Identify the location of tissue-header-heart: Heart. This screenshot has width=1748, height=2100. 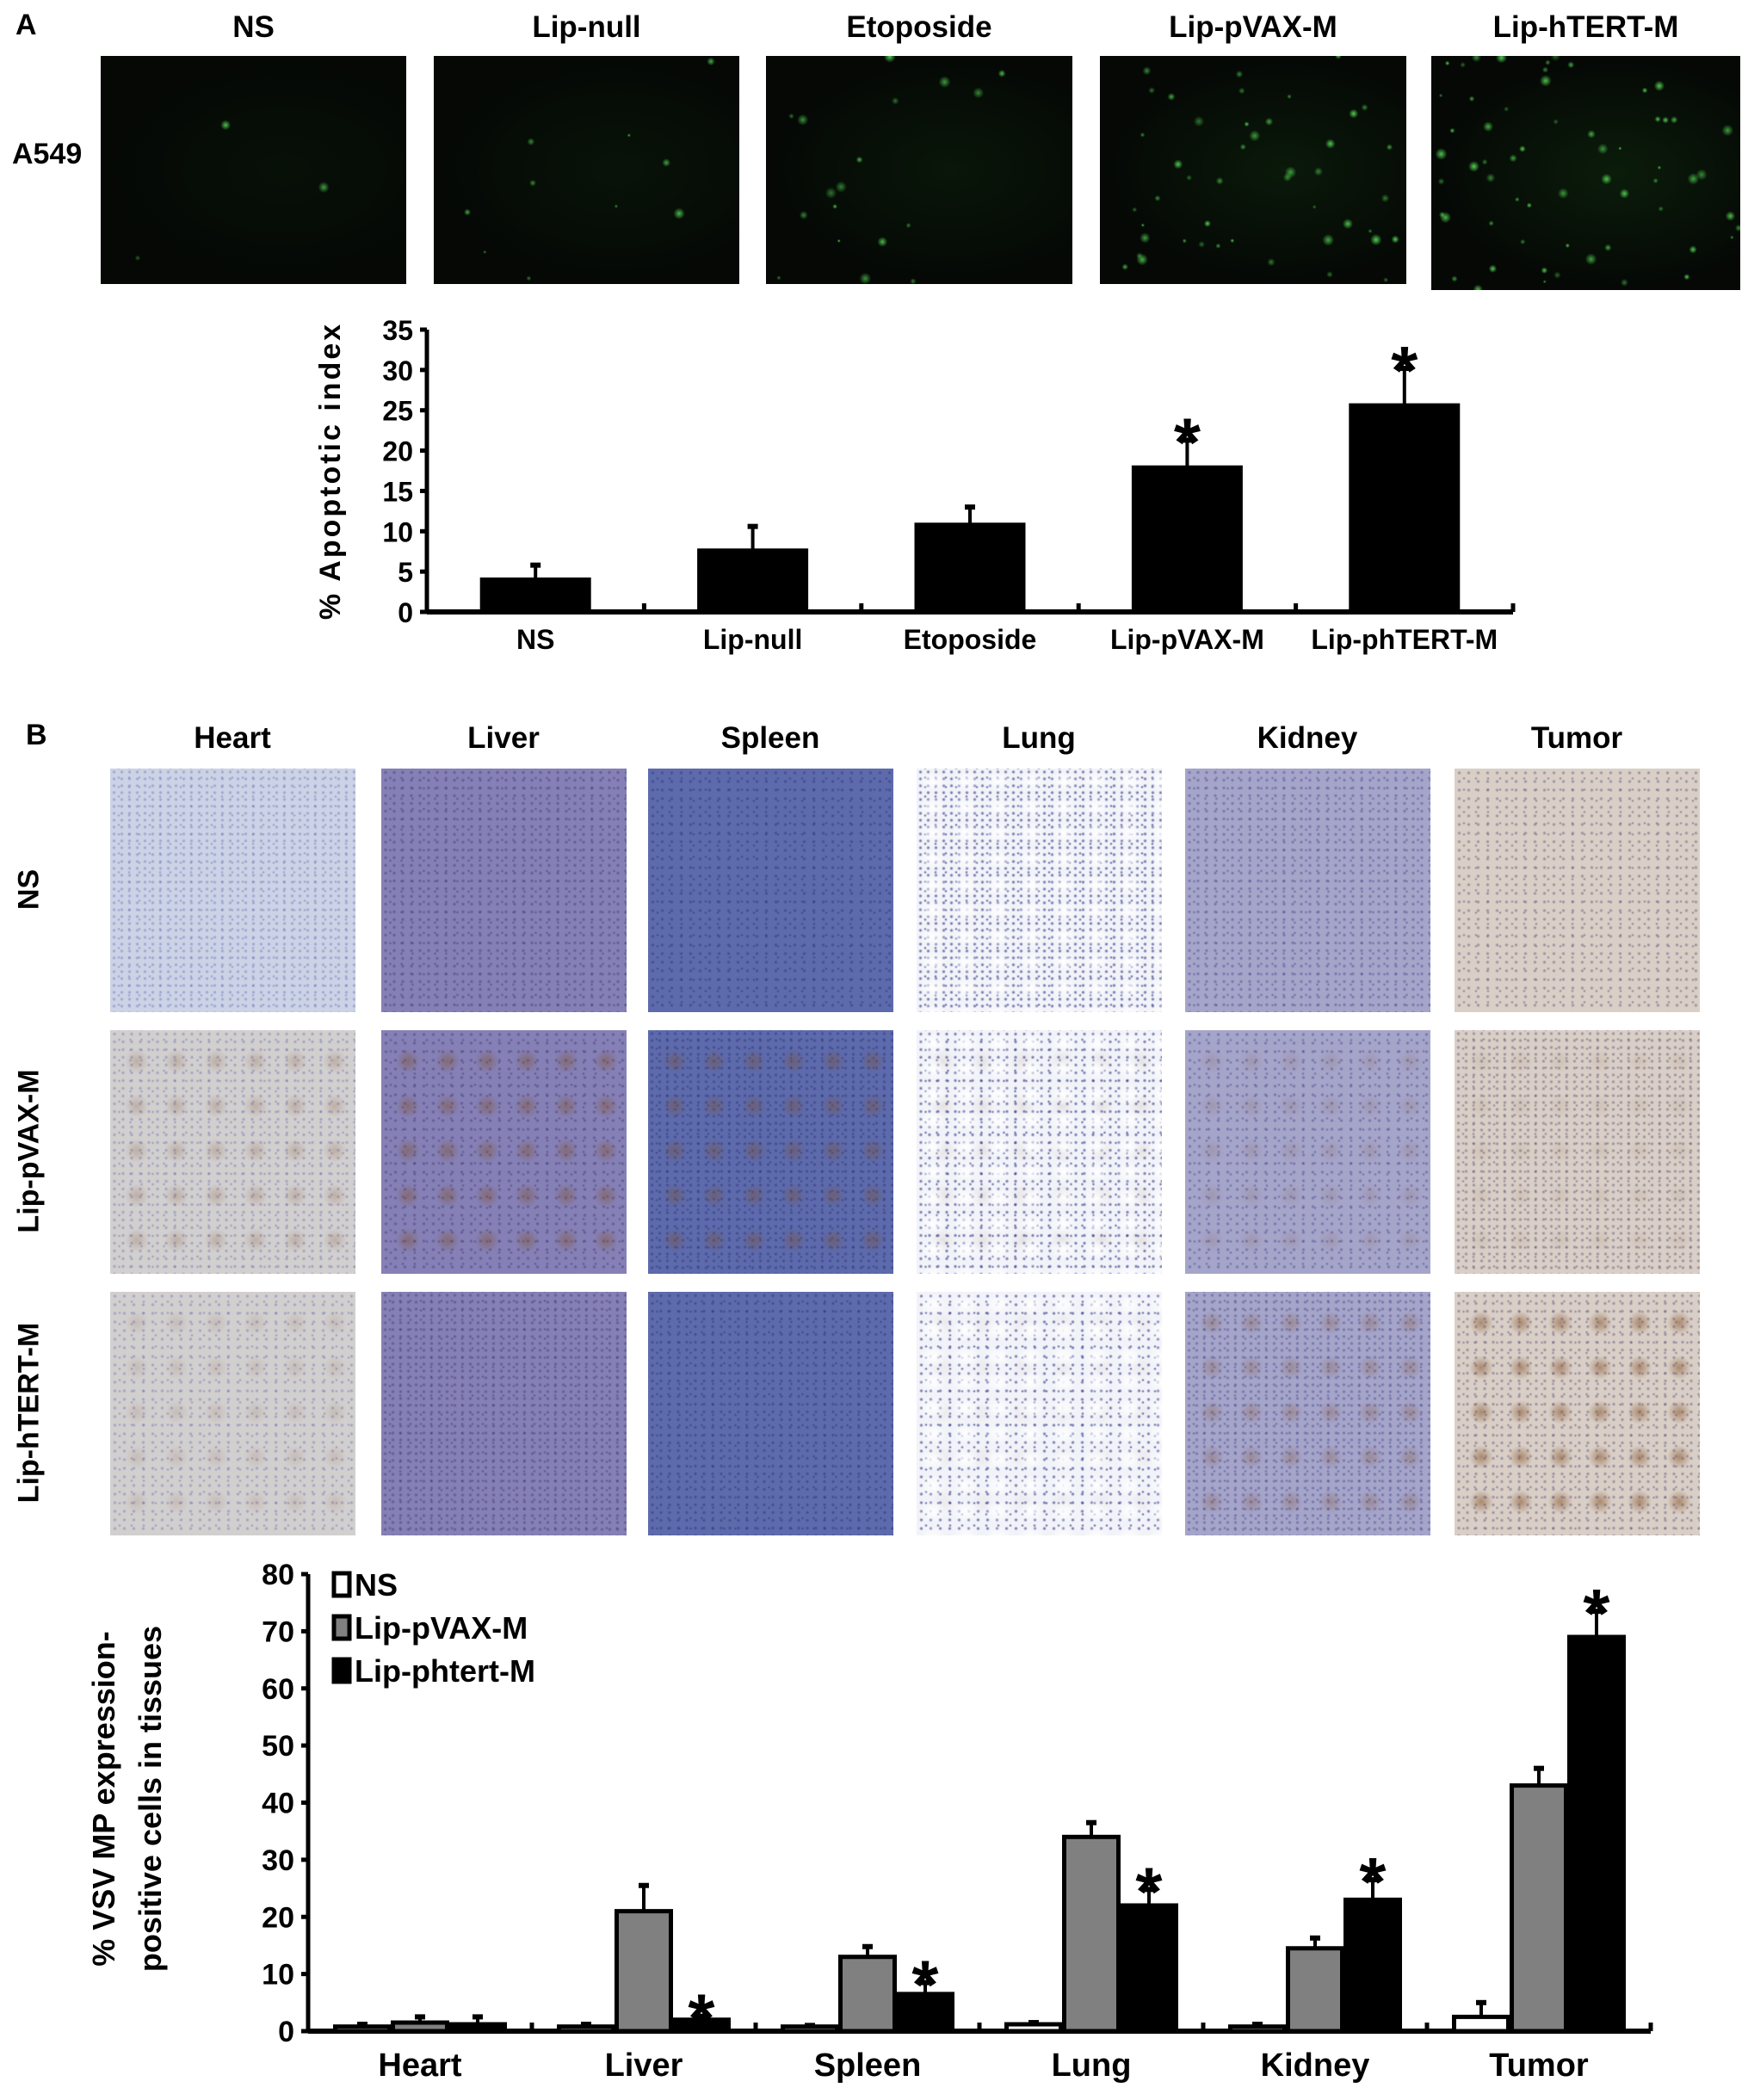
(232, 738).